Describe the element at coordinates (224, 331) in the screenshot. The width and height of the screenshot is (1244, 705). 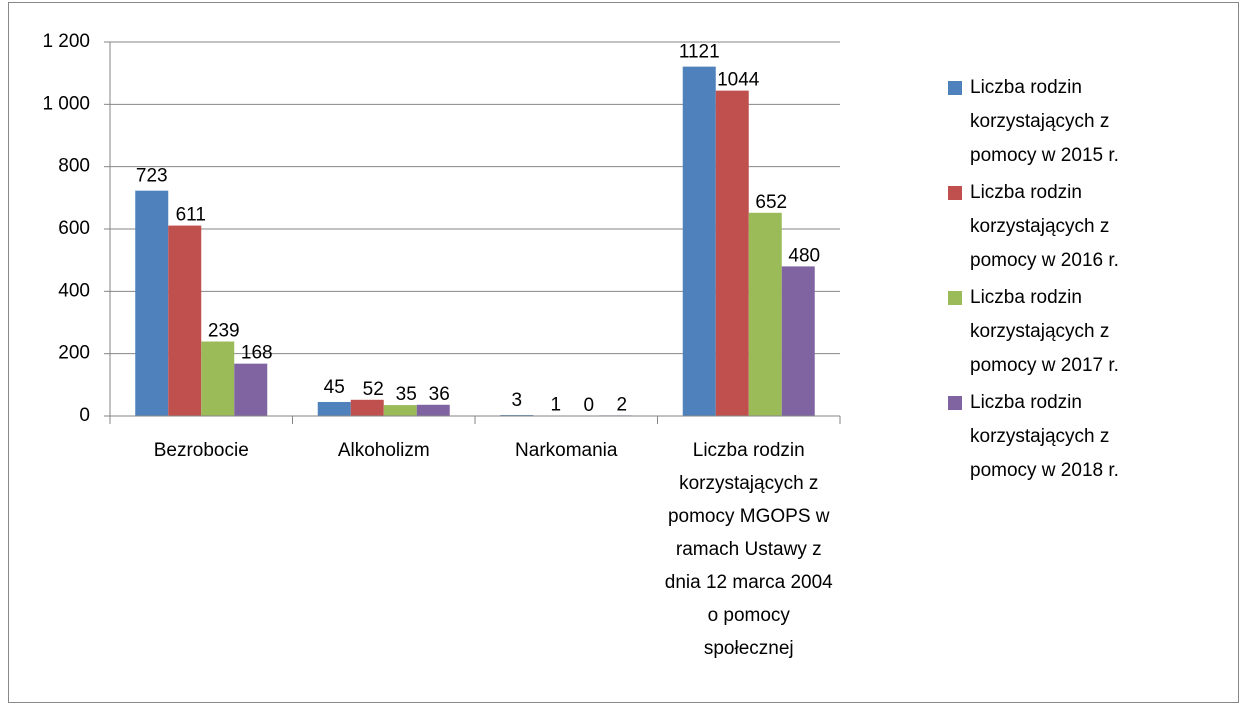
I see `data-label: 239` at that location.